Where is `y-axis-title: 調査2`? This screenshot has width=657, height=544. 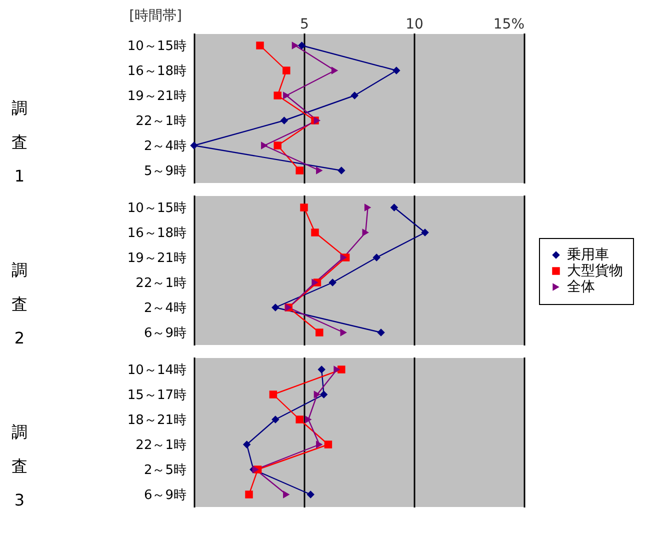 y-axis-title: 調査2 is located at coordinates (19, 304).